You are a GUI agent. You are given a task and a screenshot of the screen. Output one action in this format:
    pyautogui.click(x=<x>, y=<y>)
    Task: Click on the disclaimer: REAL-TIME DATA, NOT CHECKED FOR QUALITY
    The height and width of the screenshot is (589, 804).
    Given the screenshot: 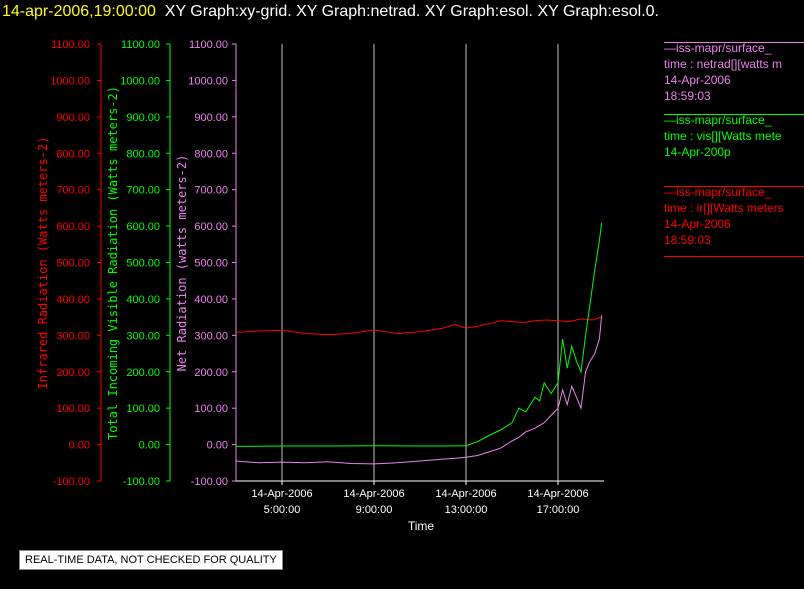 What is the action you would take?
    pyautogui.click(x=151, y=560)
    